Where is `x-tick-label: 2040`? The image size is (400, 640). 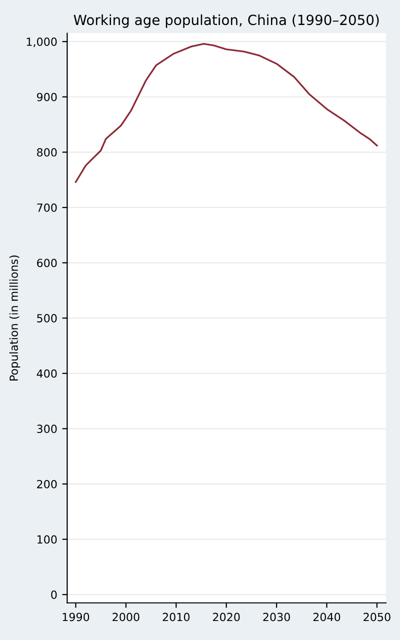
x-tick-label: 2040 is located at coordinates (326, 617).